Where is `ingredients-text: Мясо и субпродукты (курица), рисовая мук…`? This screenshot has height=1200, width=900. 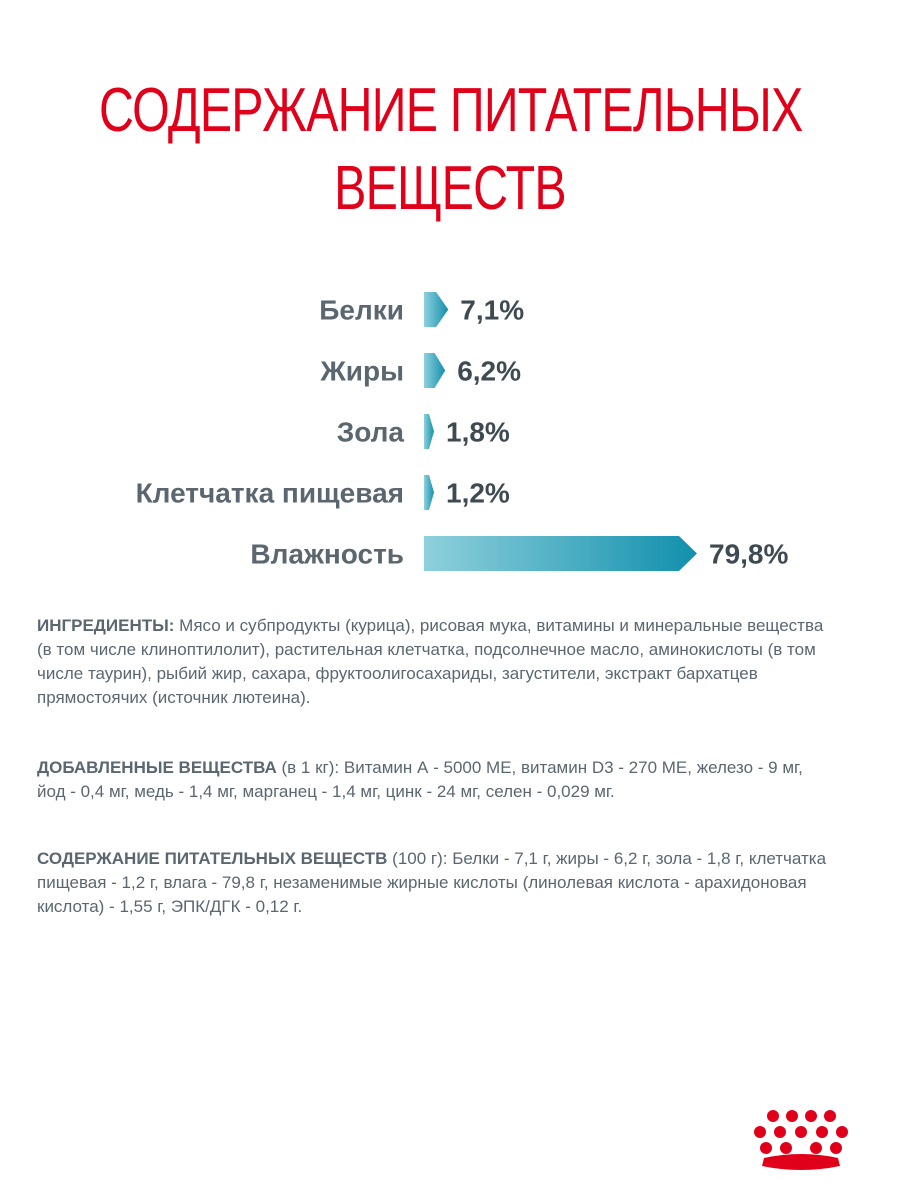 ingredients-text: Мясо и субпродукты (курица), рисовая мук… is located at coordinates (430, 661).